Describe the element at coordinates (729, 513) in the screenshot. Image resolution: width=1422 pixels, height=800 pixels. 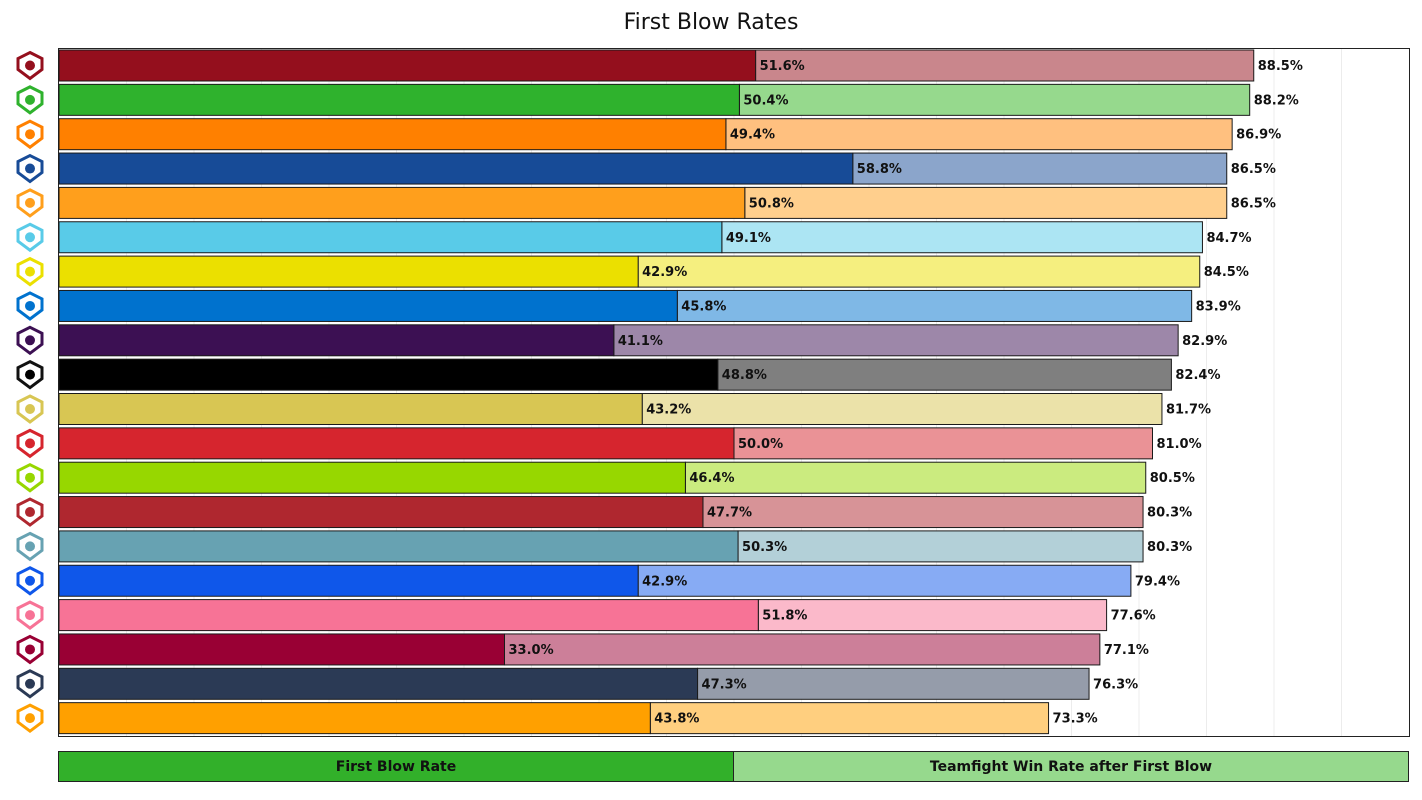
I see `data-label-first-blow-rate: 47.7%` at that location.